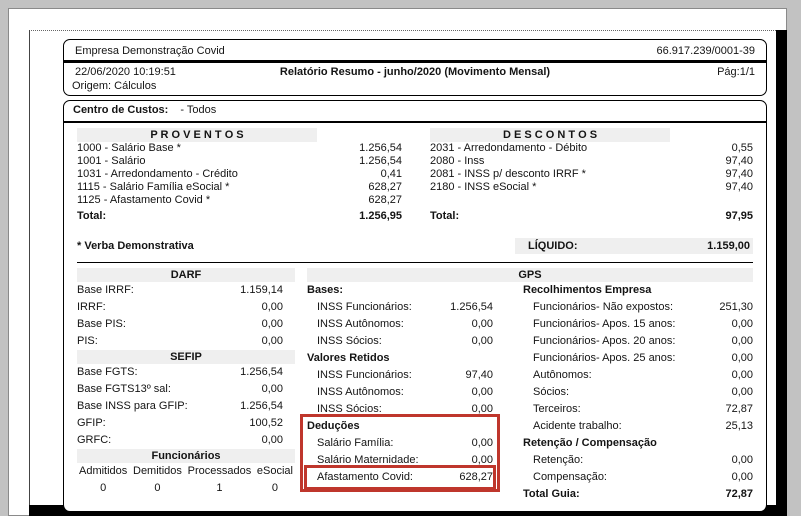 The width and height of the screenshot is (801, 516). What do you see at coordinates (135, 246) in the screenshot?
I see `footnote: * Verba Demonstrativa` at bounding box center [135, 246].